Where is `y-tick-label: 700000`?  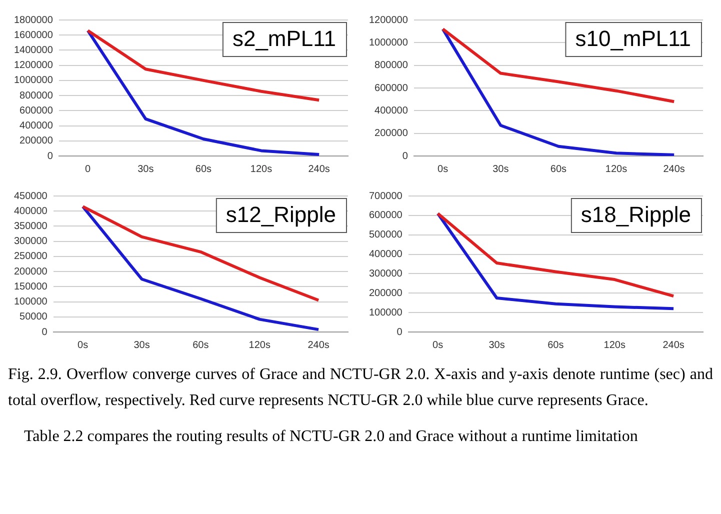
y-tick-label: 700000 is located at coordinates (385, 196).